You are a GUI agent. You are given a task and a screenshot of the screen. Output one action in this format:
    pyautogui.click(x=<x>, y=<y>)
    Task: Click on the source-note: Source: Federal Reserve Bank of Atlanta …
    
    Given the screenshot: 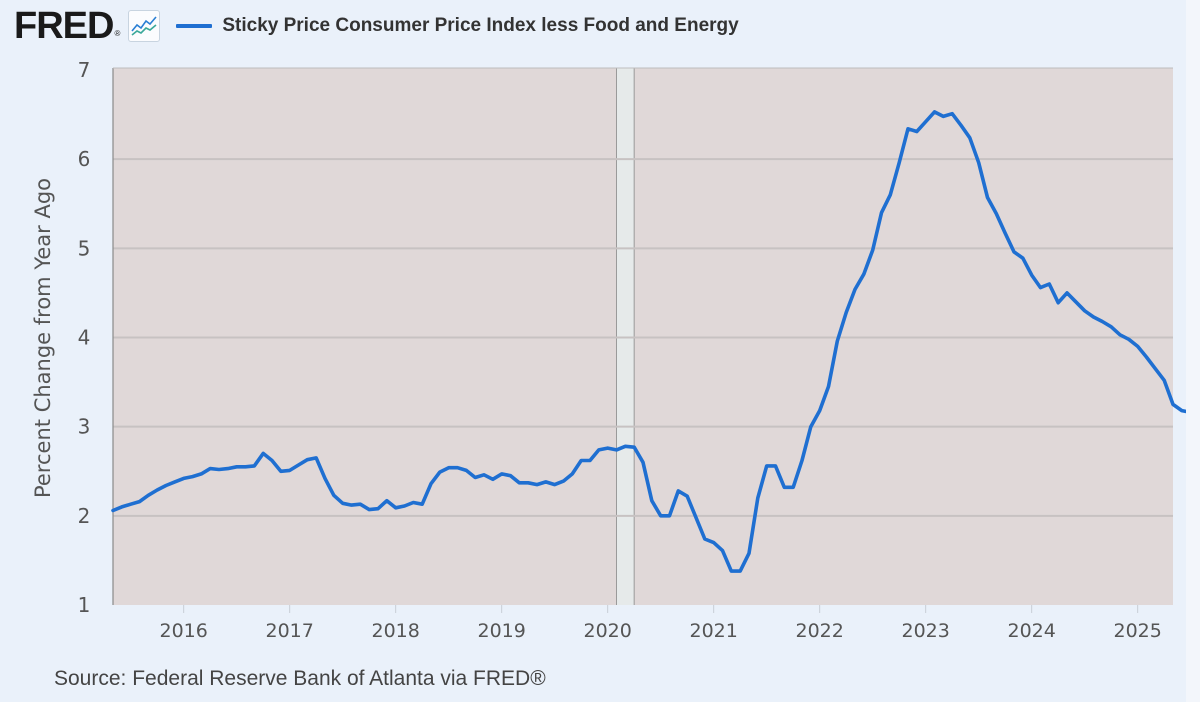 What is the action you would take?
    pyautogui.click(x=300, y=678)
    